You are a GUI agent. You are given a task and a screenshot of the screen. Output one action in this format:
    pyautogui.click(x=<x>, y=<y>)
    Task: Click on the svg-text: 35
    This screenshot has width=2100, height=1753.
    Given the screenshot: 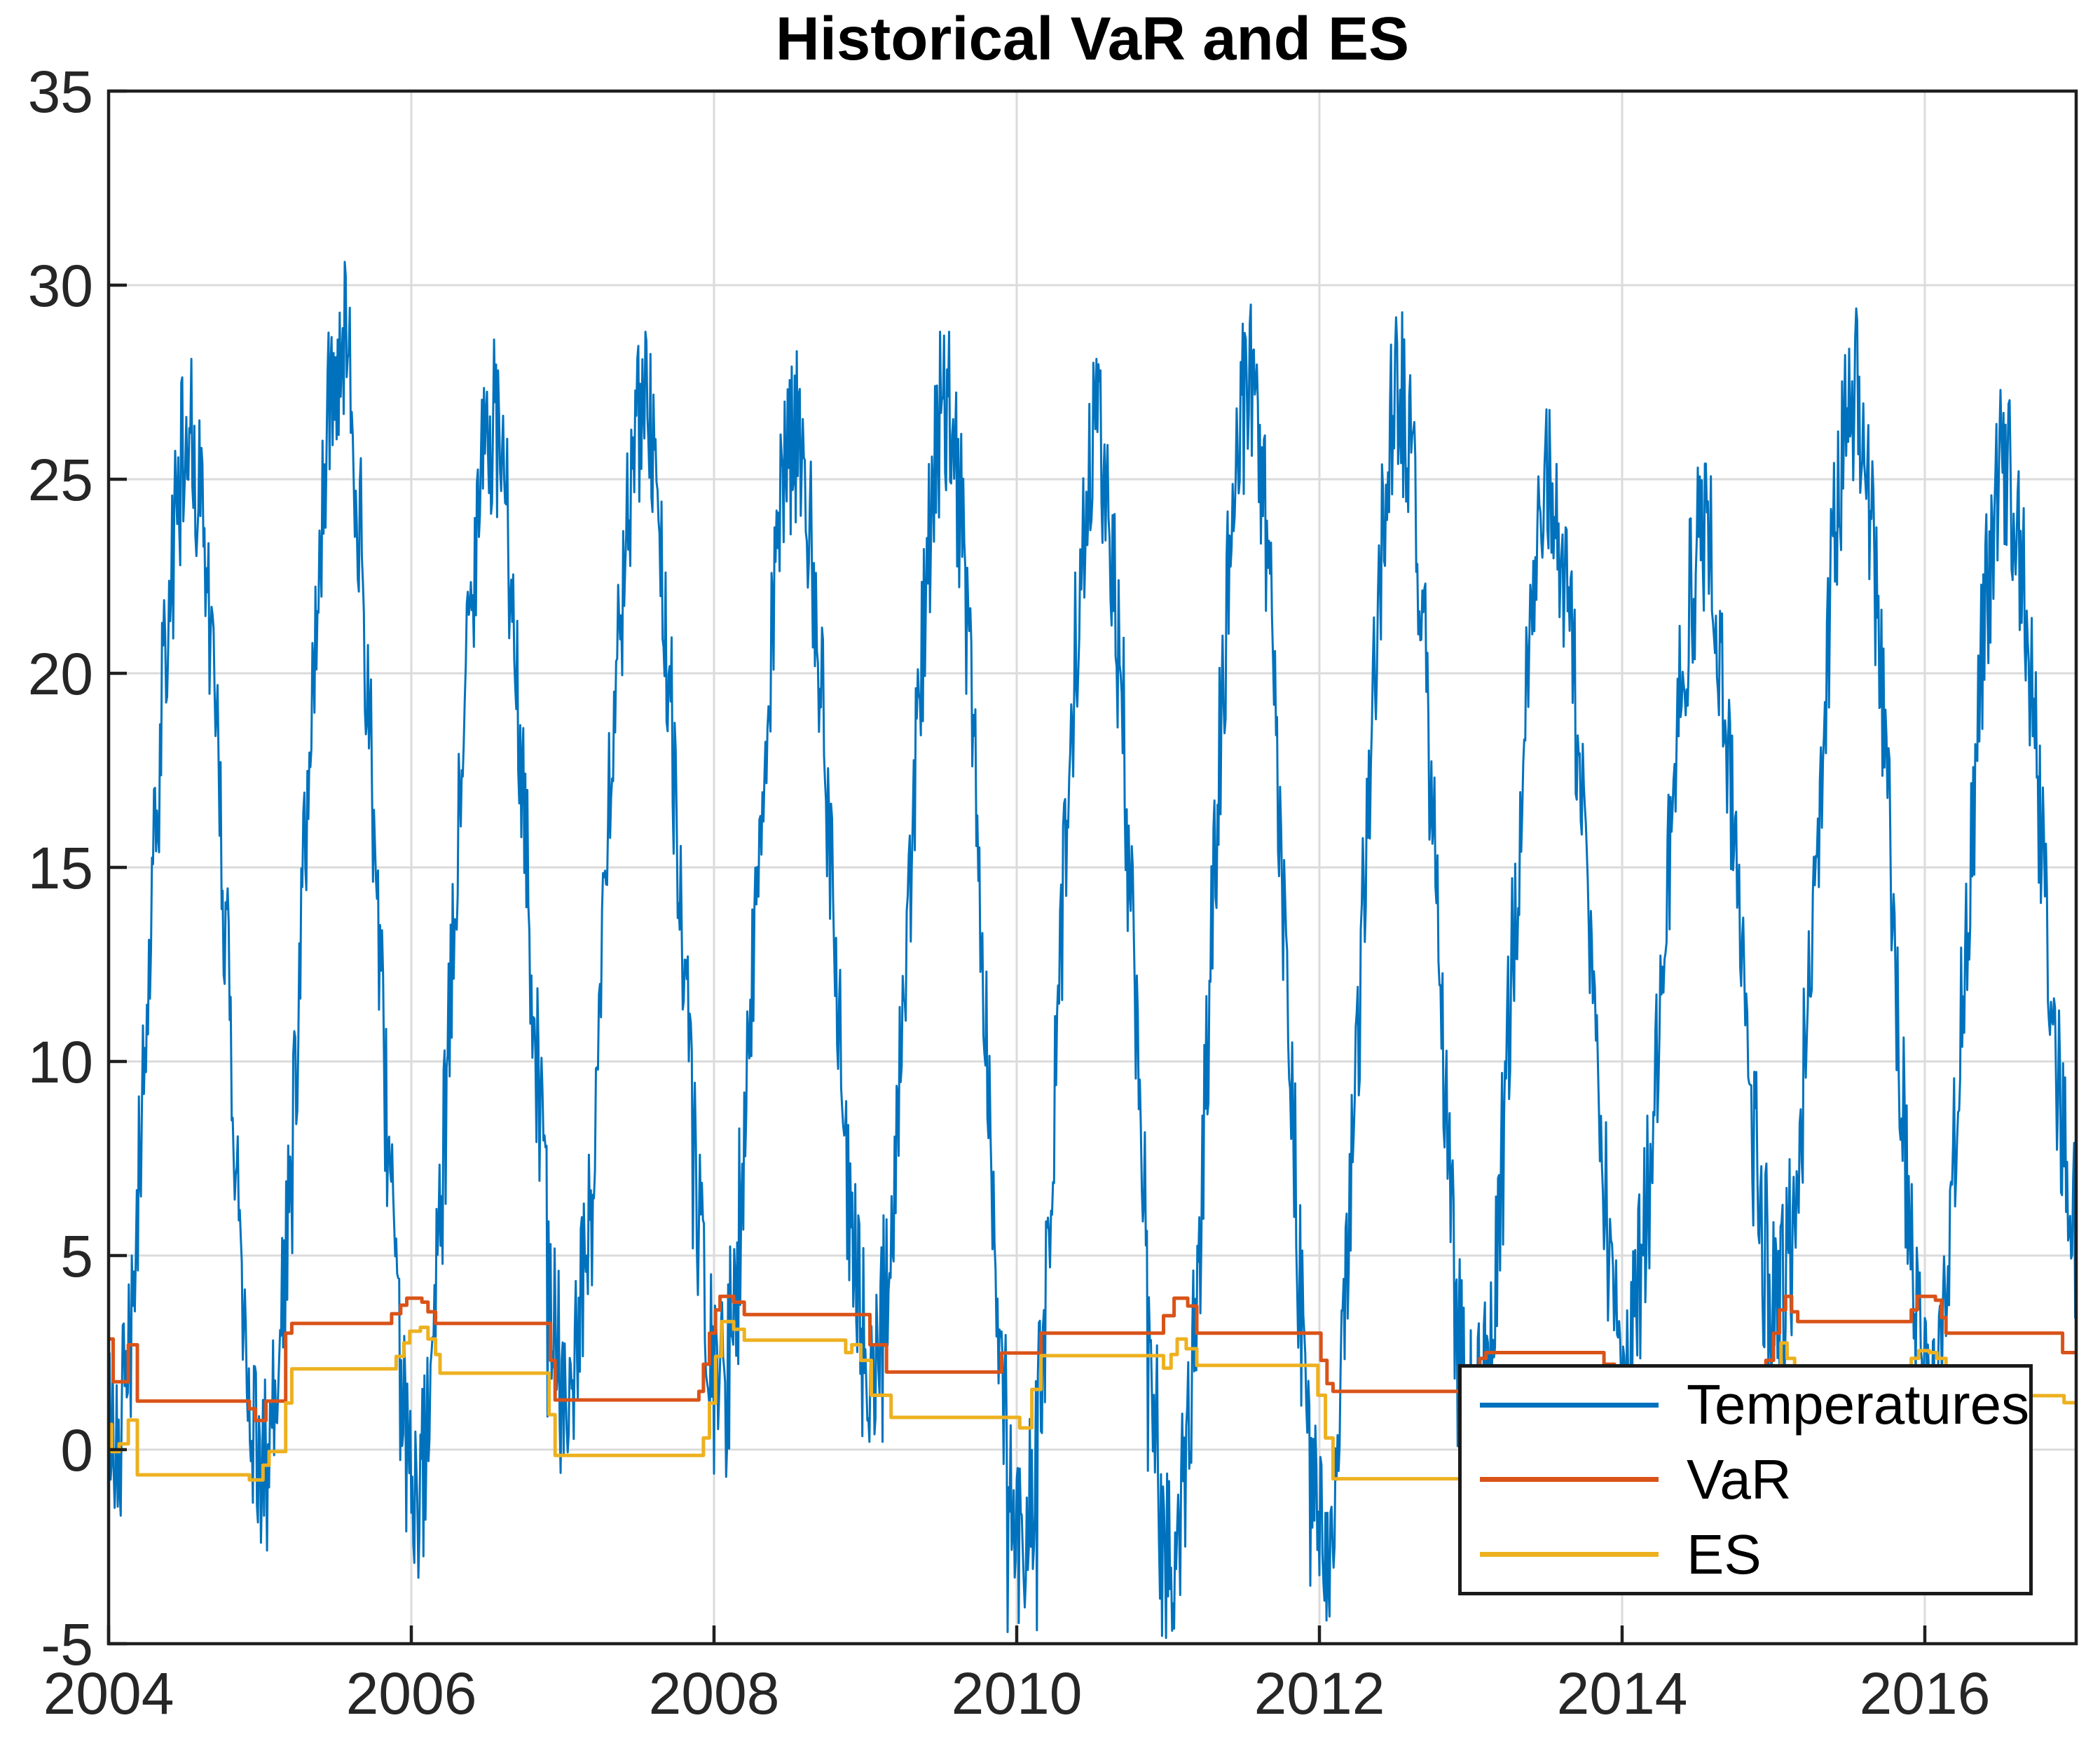 What is the action you would take?
    pyautogui.click(x=60, y=92)
    